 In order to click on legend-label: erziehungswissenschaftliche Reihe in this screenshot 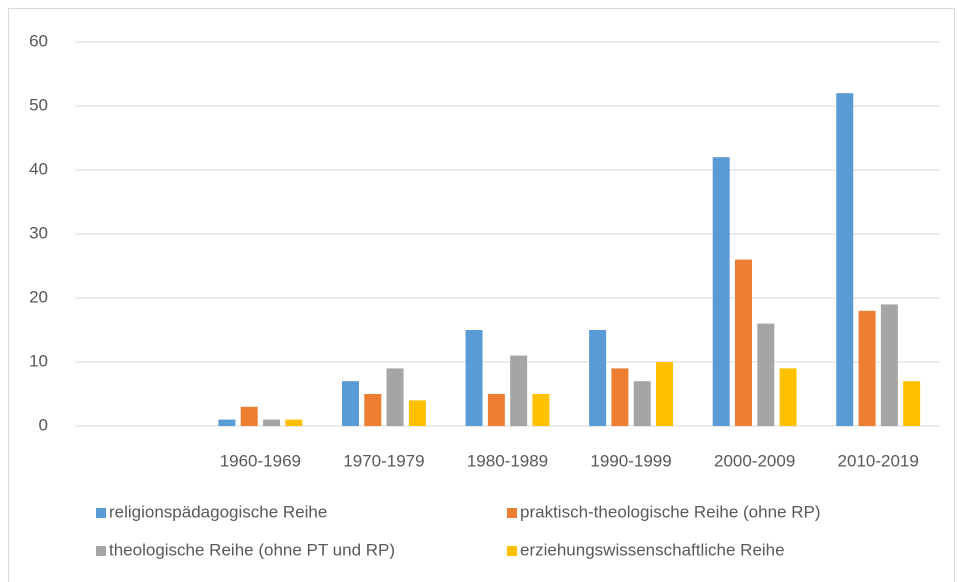, I will do `click(652, 549)`.